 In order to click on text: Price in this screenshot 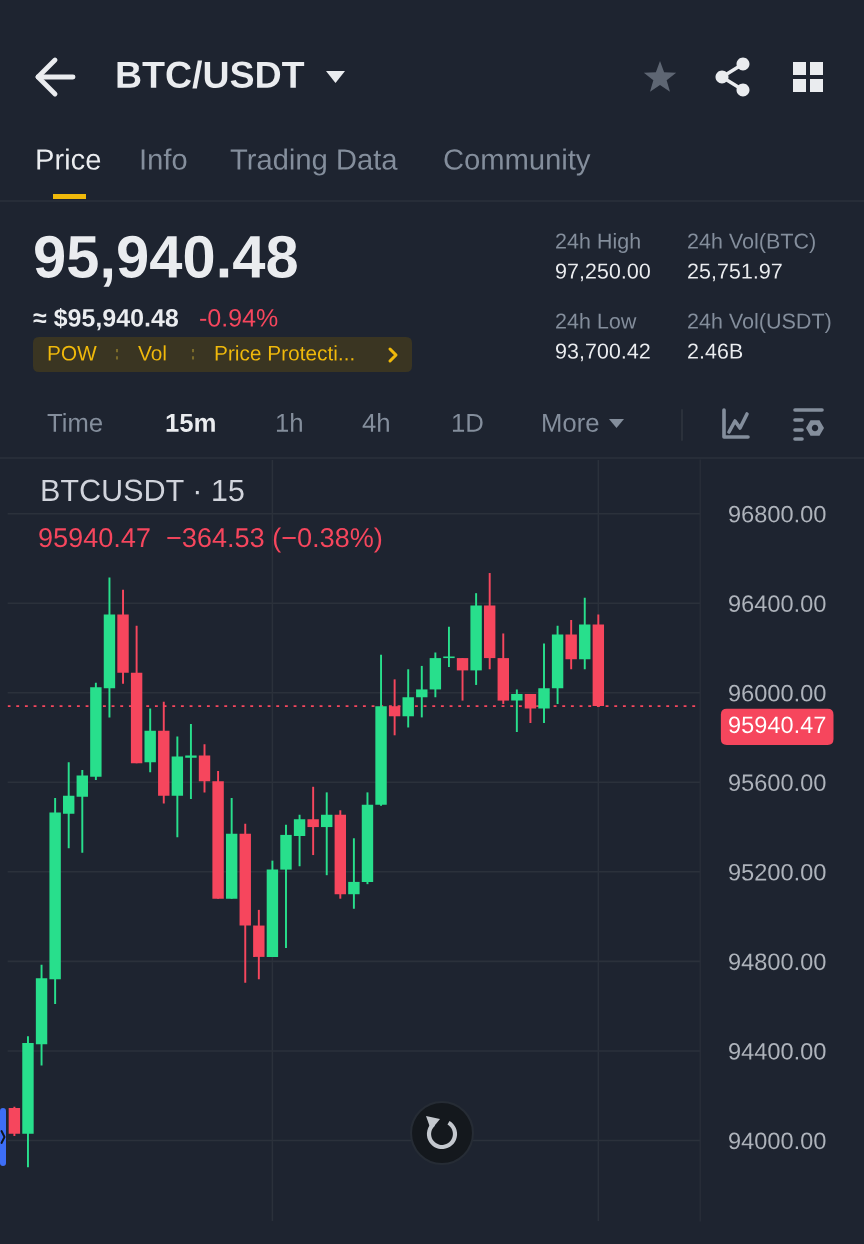, I will do `click(69, 159)`.